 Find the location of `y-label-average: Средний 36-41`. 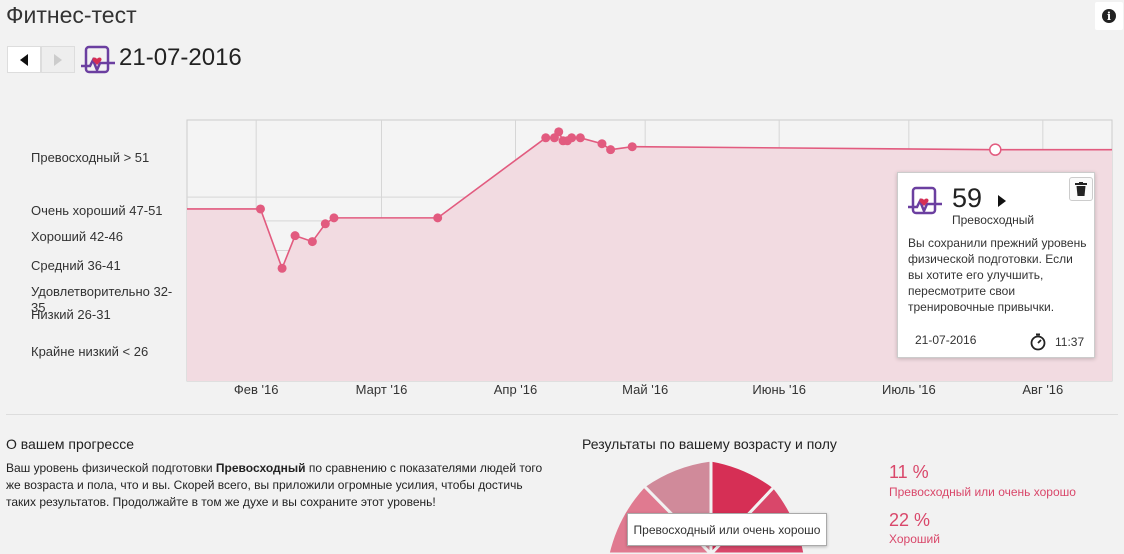

y-label-average: Средний 36-41 is located at coordinates (76, 265).